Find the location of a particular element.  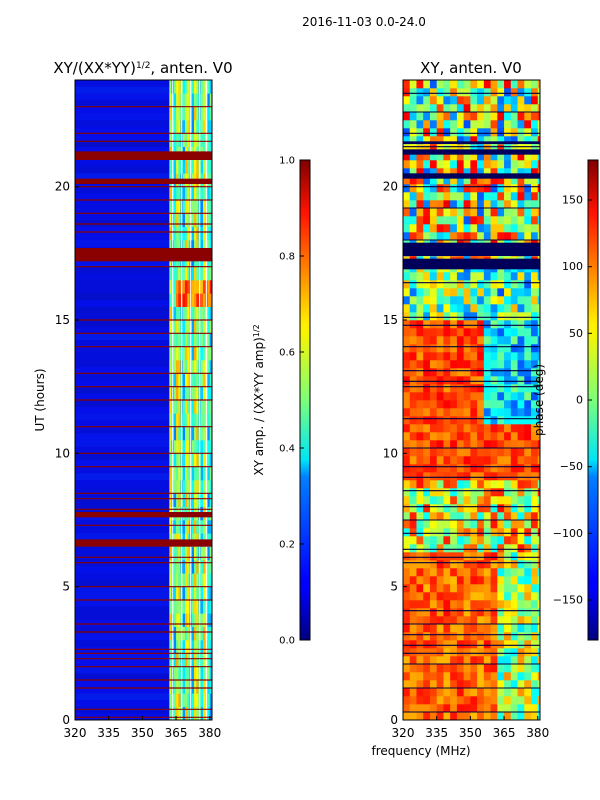

amplitude-ylabel: UT (hours) is located at coordinates (40, 399).